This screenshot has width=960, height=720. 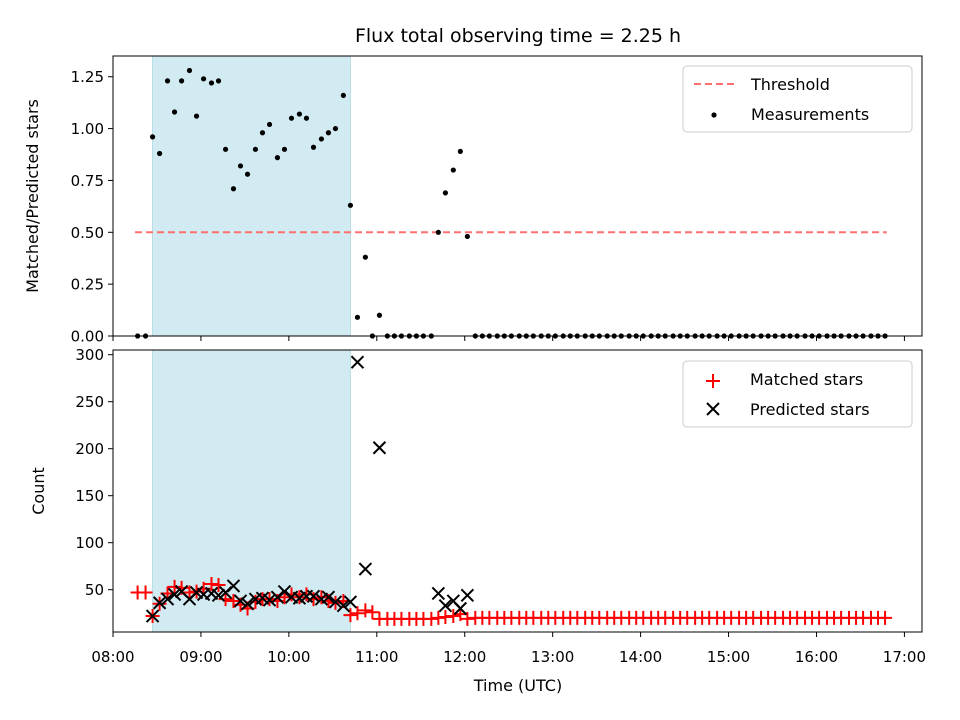 What do you see at coordinates (89, 496) in the screenshot?
I see `bottom-y-tick-label: 150` at bounding box center [89, 496].